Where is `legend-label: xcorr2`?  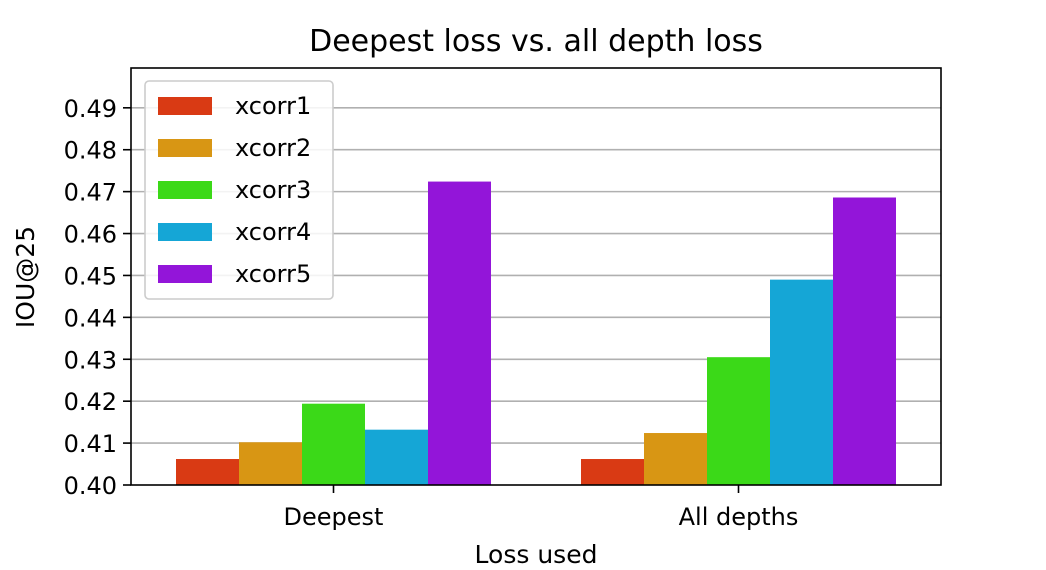 legend-label: xcorr2 is located at coordinates (273, 148).